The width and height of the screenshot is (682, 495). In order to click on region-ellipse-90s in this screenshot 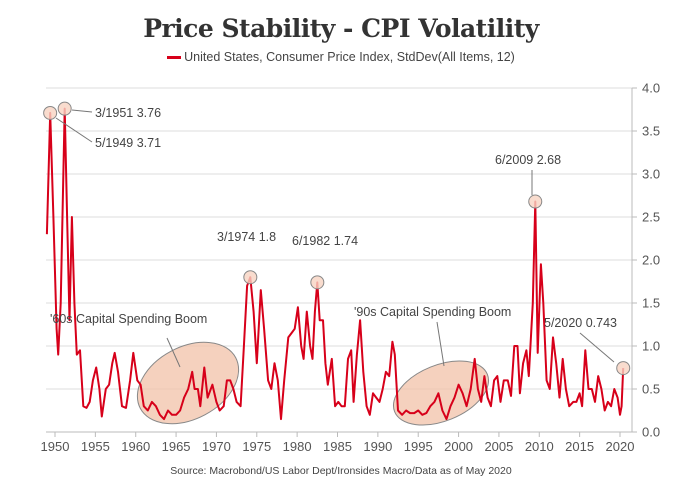, I will do `click(441, 393)`.